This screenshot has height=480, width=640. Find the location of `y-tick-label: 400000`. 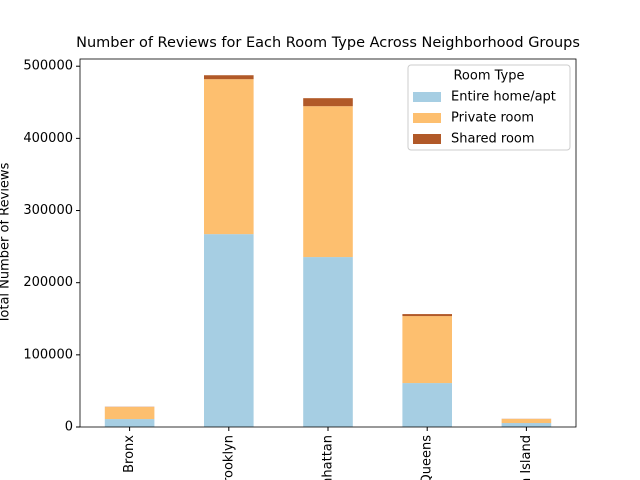

y-tick-label: 400000 is located at coordinates (48, 138).